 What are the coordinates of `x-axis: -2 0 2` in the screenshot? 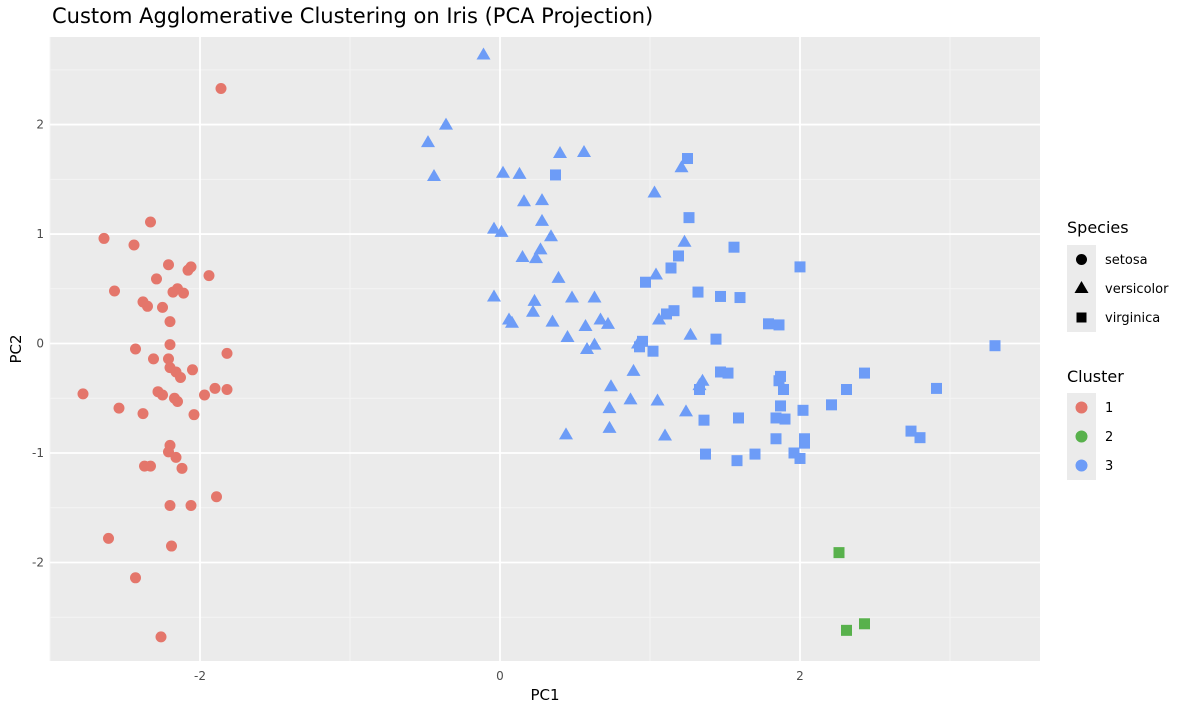 It's located at (499, 676).